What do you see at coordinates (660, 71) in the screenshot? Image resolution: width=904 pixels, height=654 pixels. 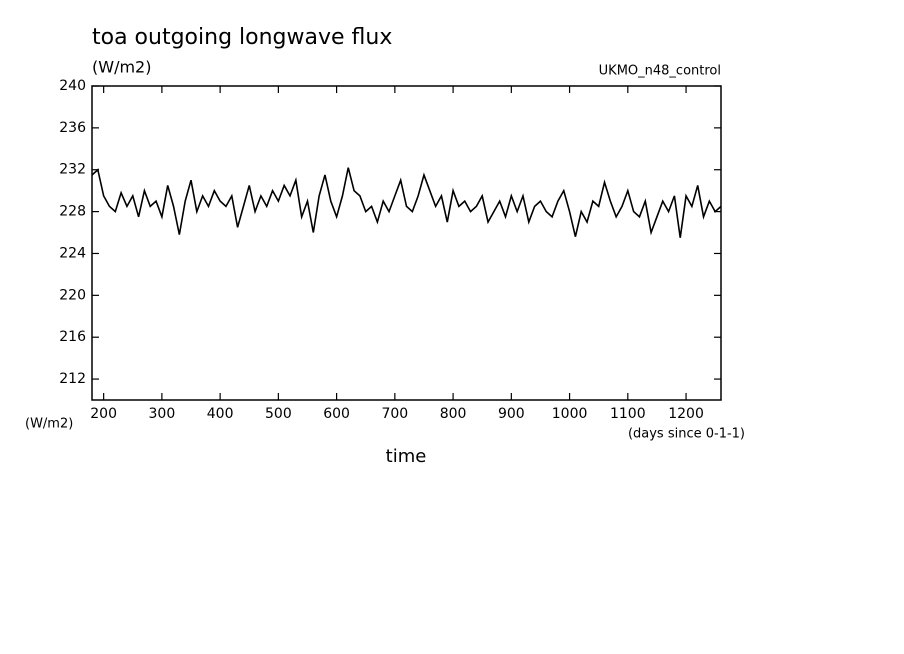 I see `subtitle: UKMO_n48_control` at bounding box center [660, 71].